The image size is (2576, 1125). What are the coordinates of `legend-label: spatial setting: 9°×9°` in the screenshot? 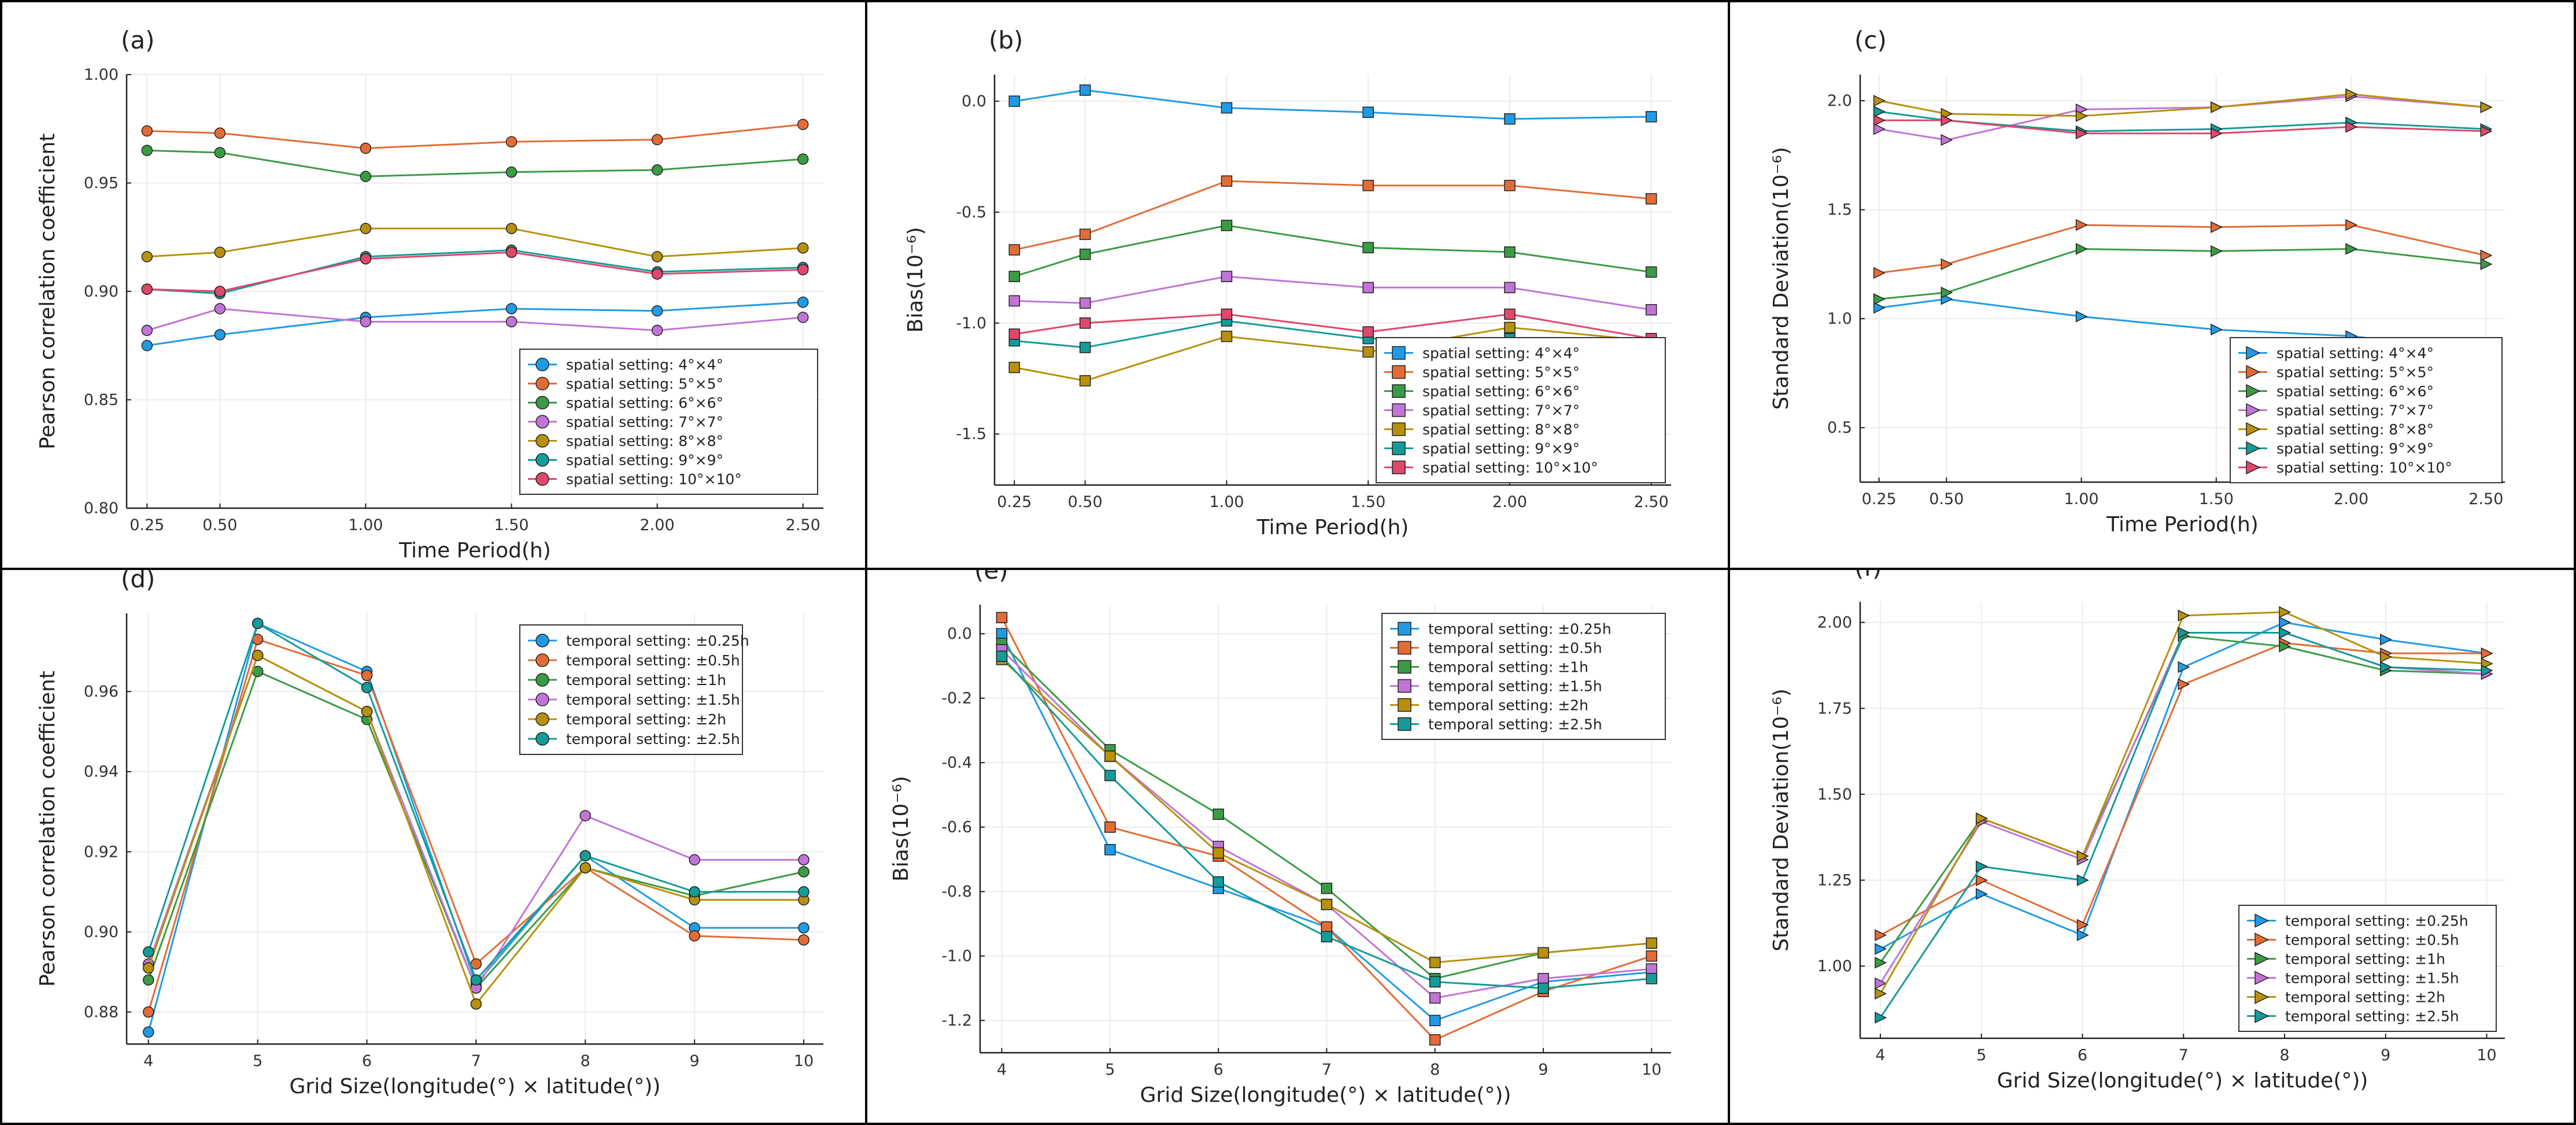 It's located at (644, 460).